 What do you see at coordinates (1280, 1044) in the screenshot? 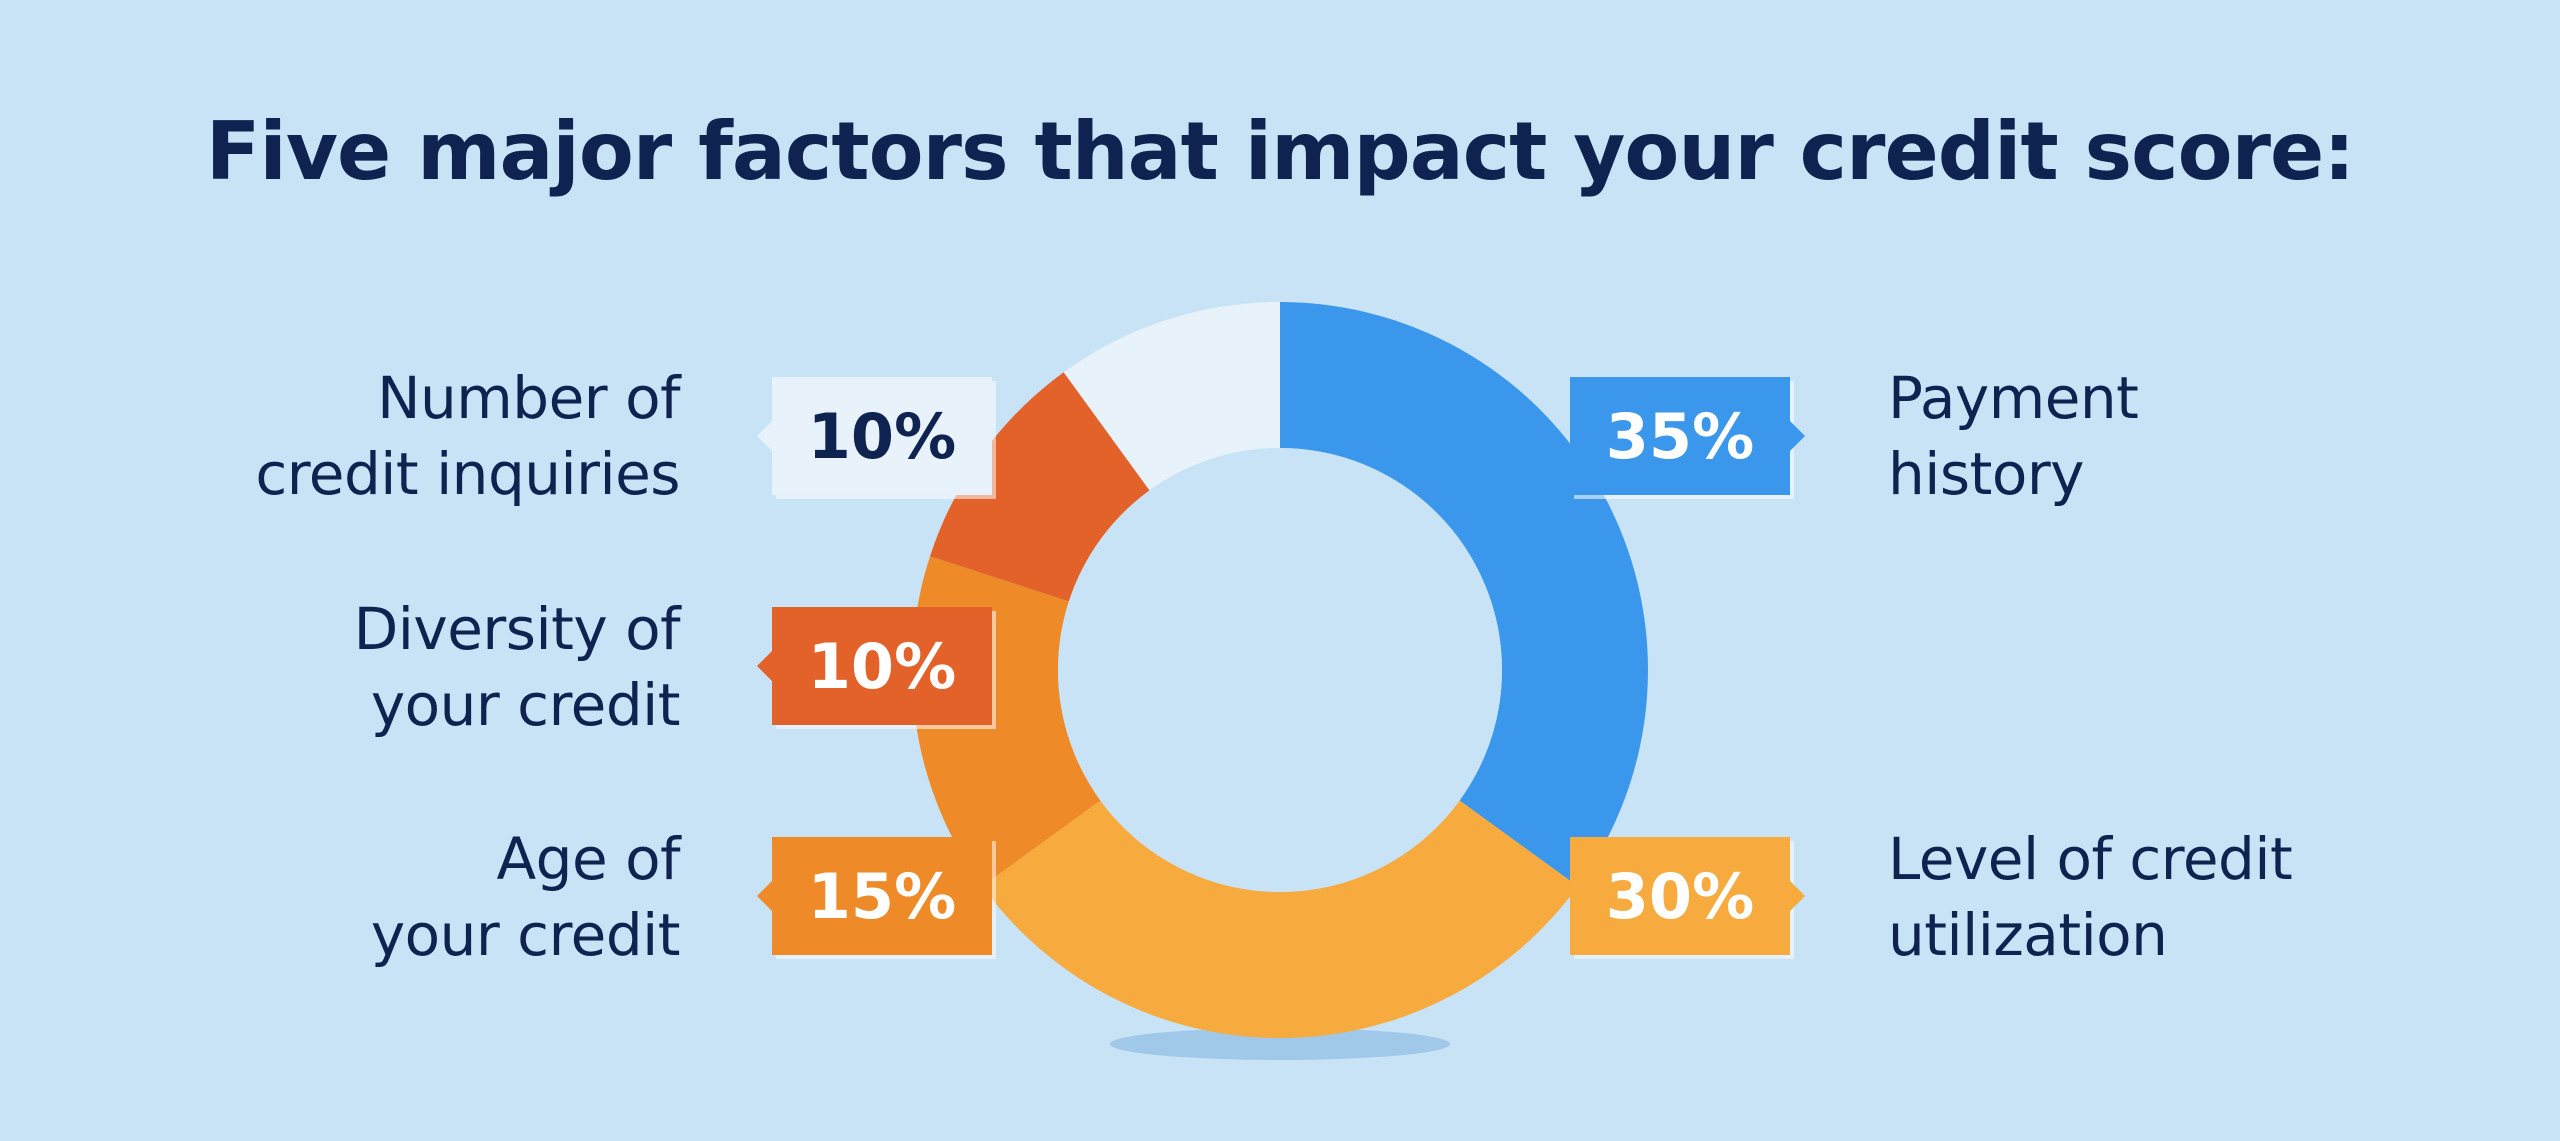
I see `donut-shadow` at bounding box center [1280, 1044].